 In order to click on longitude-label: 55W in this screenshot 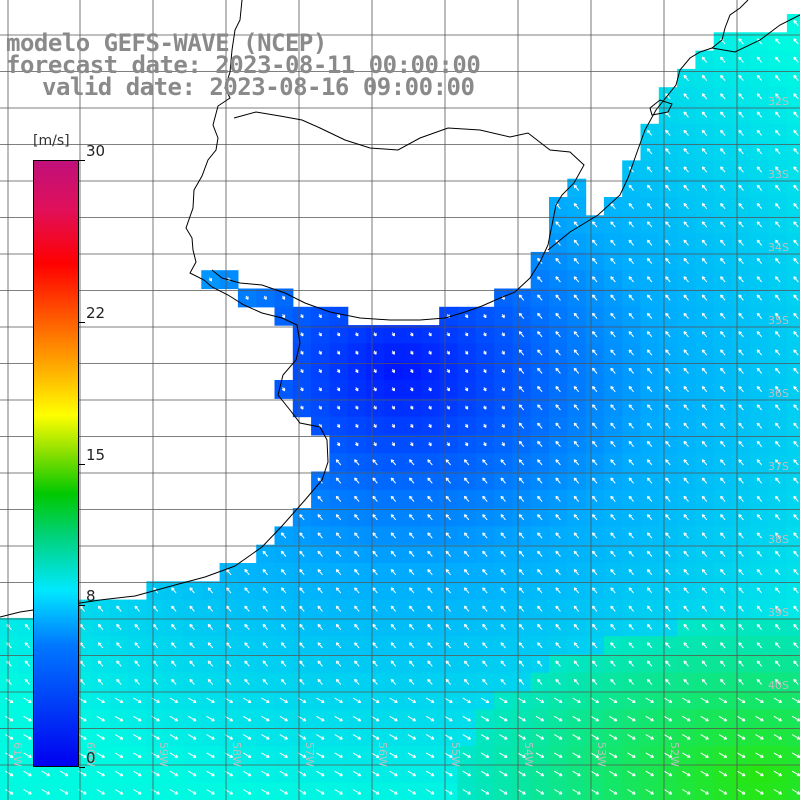, I will do `click(455, 754)`.